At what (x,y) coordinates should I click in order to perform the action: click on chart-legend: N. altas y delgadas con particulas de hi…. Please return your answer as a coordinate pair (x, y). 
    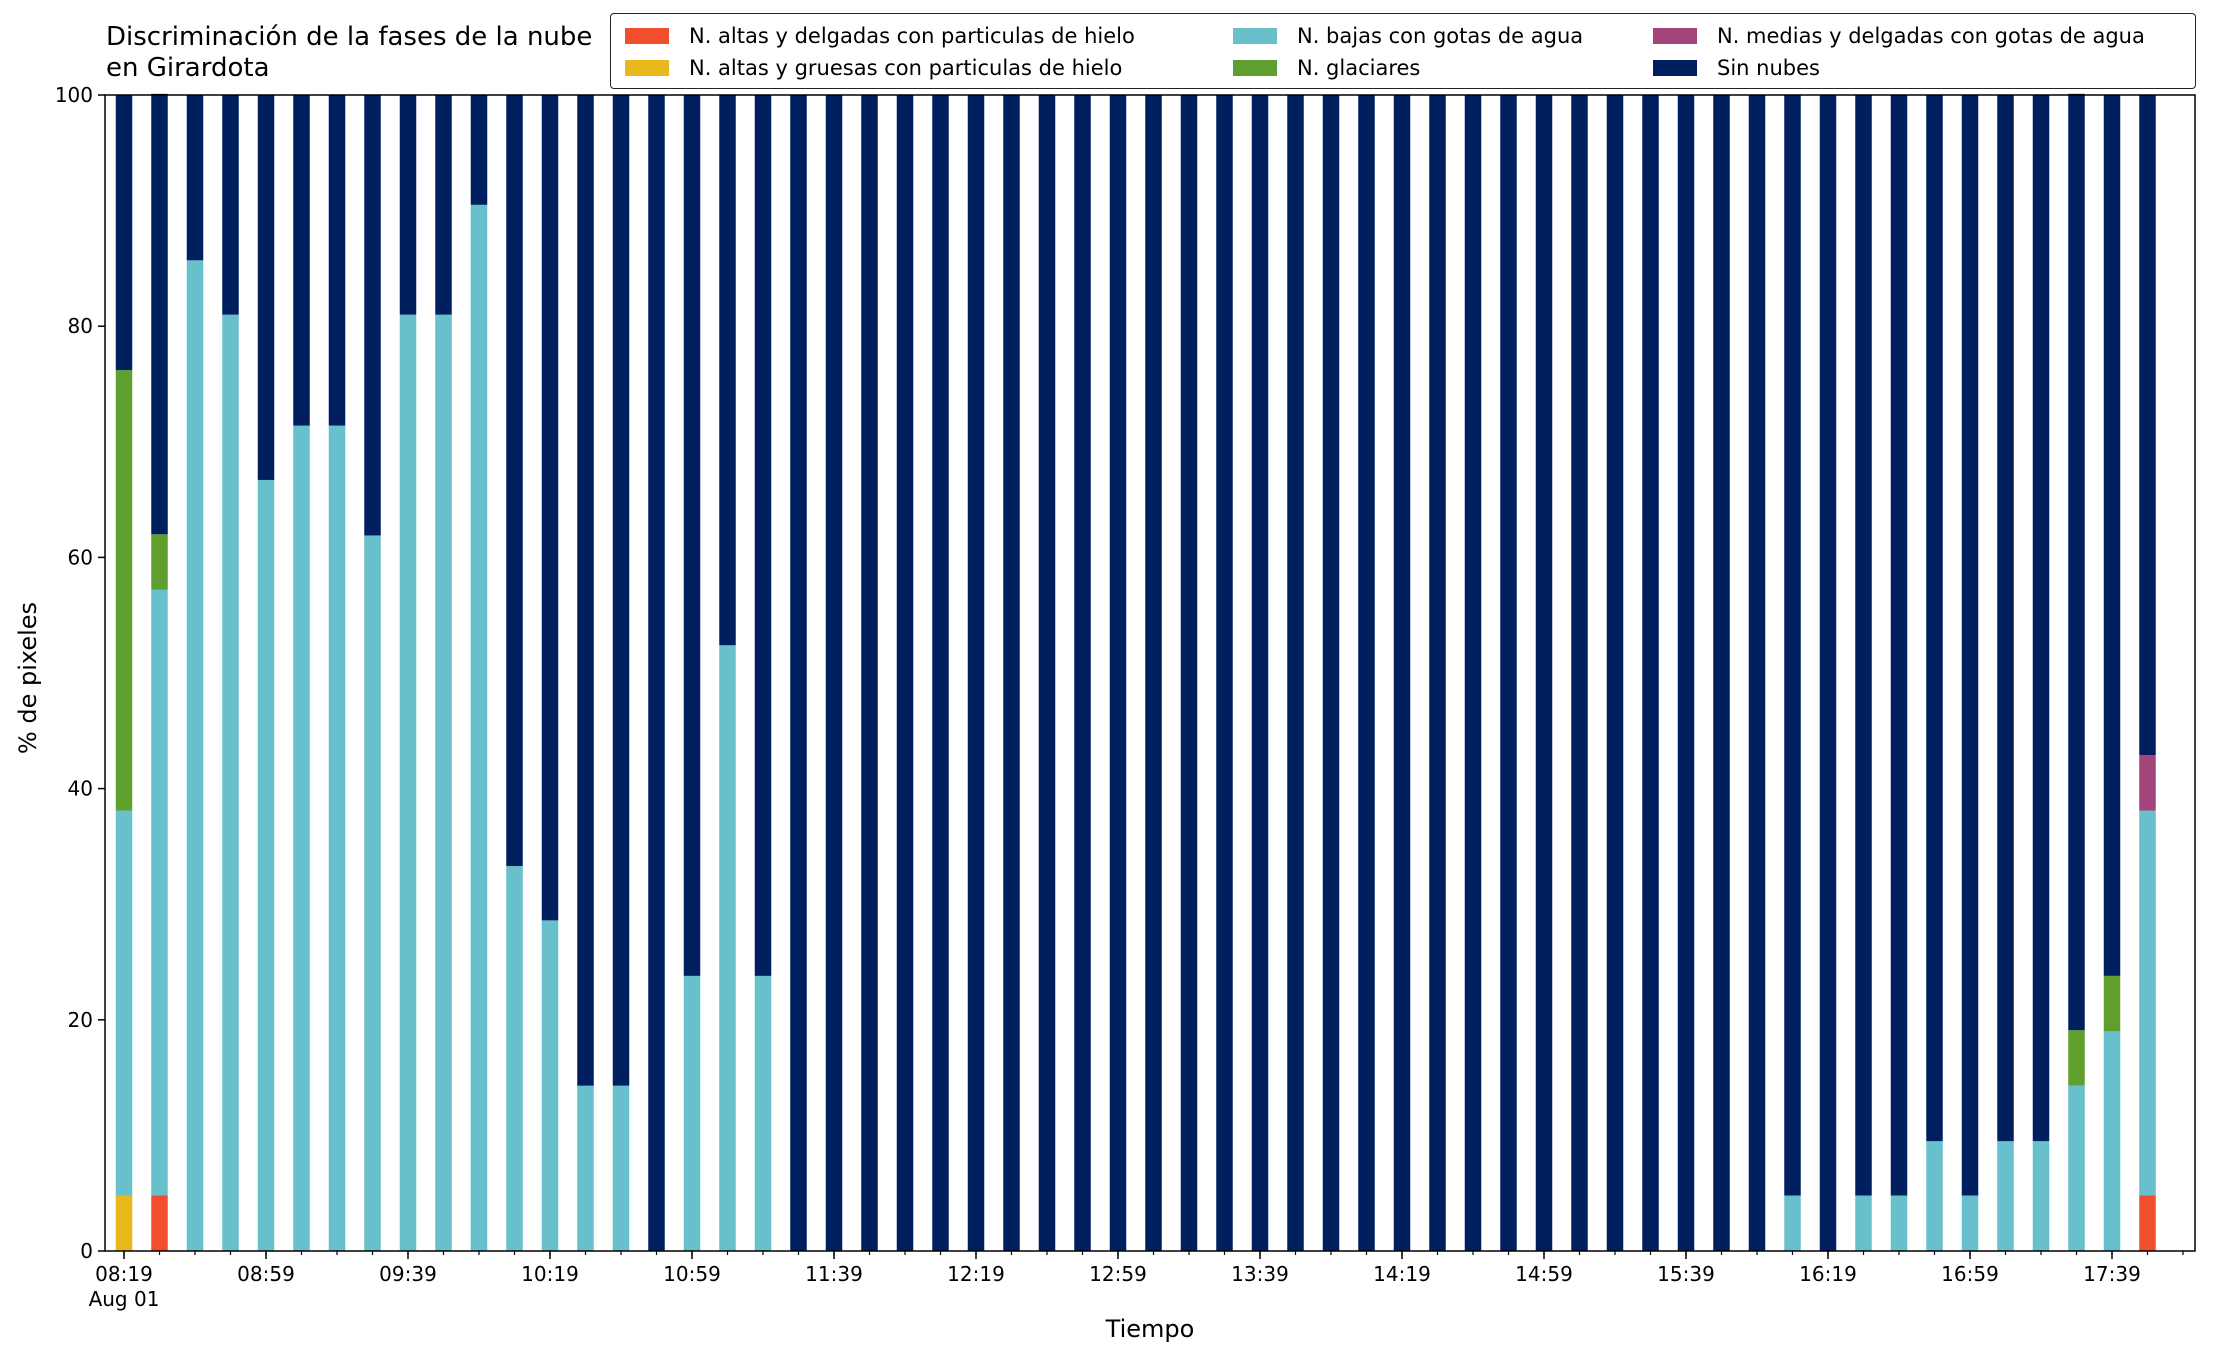
    Looking at the image, I should click on (1403, 51).